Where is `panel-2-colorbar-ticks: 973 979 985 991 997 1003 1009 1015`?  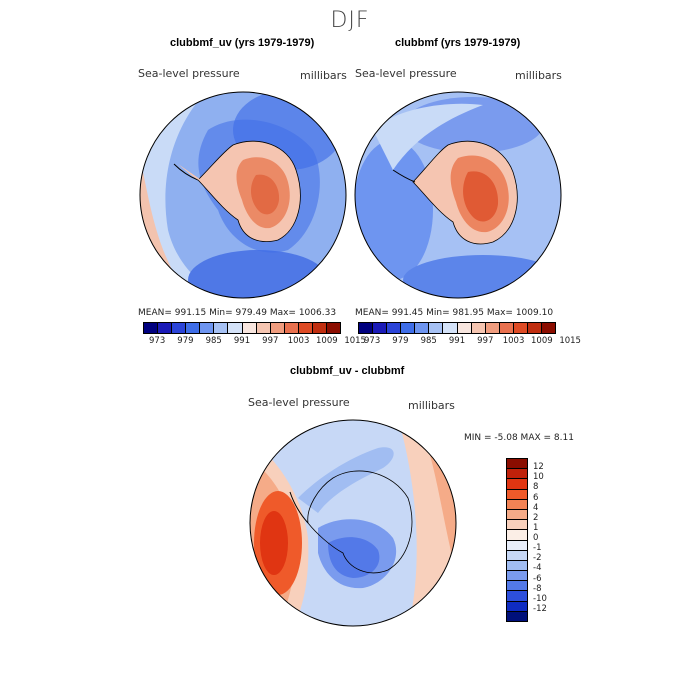
panel-2-colorbar-ticks: 973 979 985 991 997 1003 1009 1015 is located at coordinates (469, 342).